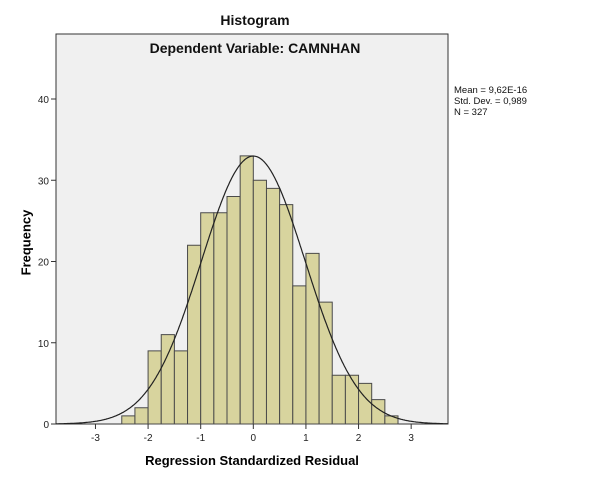  Describe the element at coordinates (252, 460) in the screenshot. I see `x-axis-label: Regression Standardized Residual` at that location.